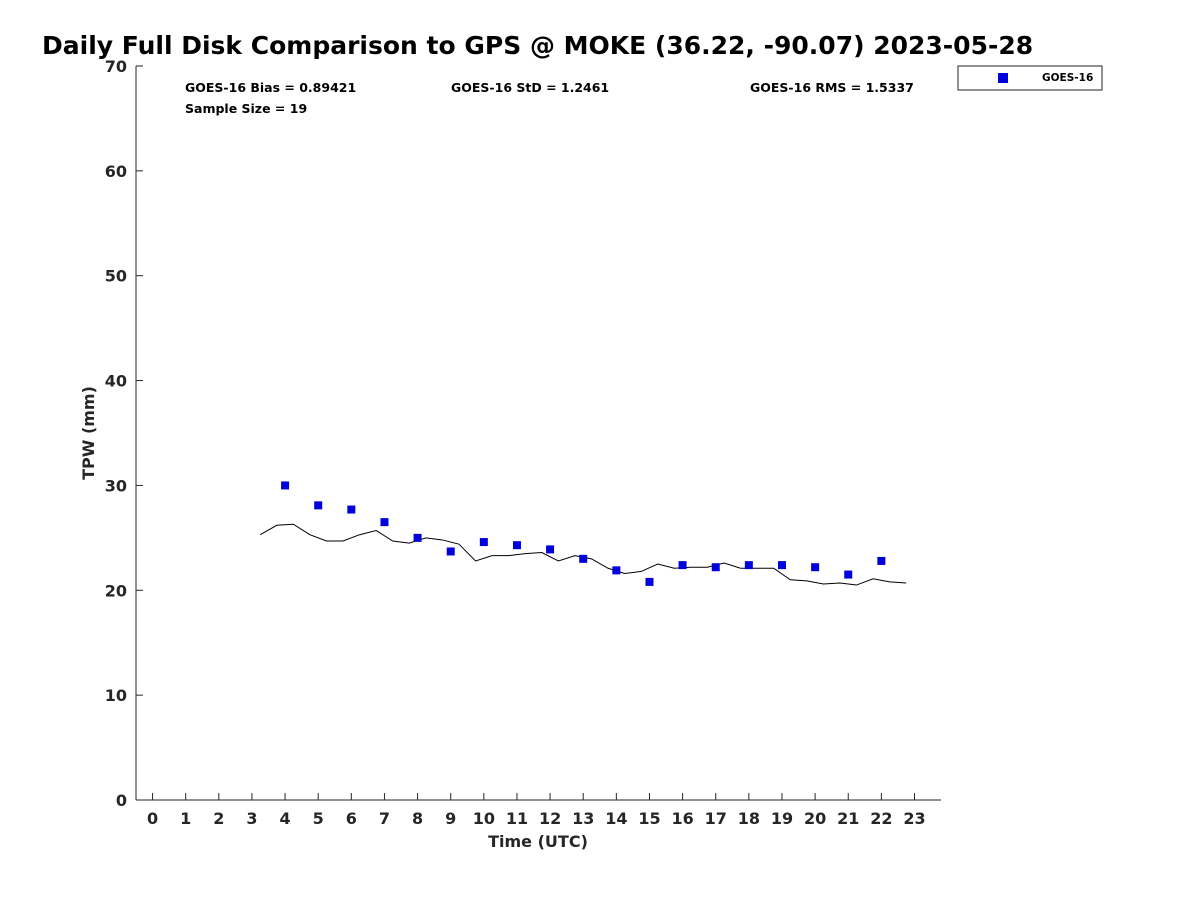  Describe the element at coordinates (116, 66) in the screenshot. I see `y-tick-label: 70` at that location.